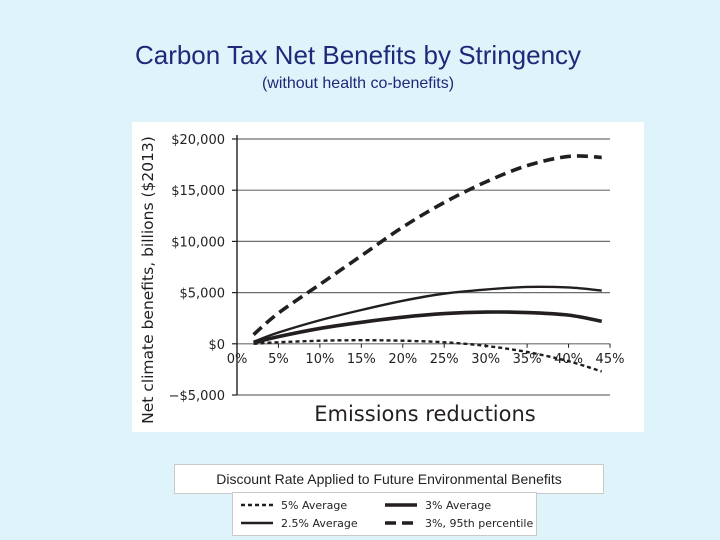 The width and height of the screenshot is (720, 540). What do you see at coordinates (527, 359) in the screenshot?
I see `x-tick-label: 35%` at bounding box center [527, 359].